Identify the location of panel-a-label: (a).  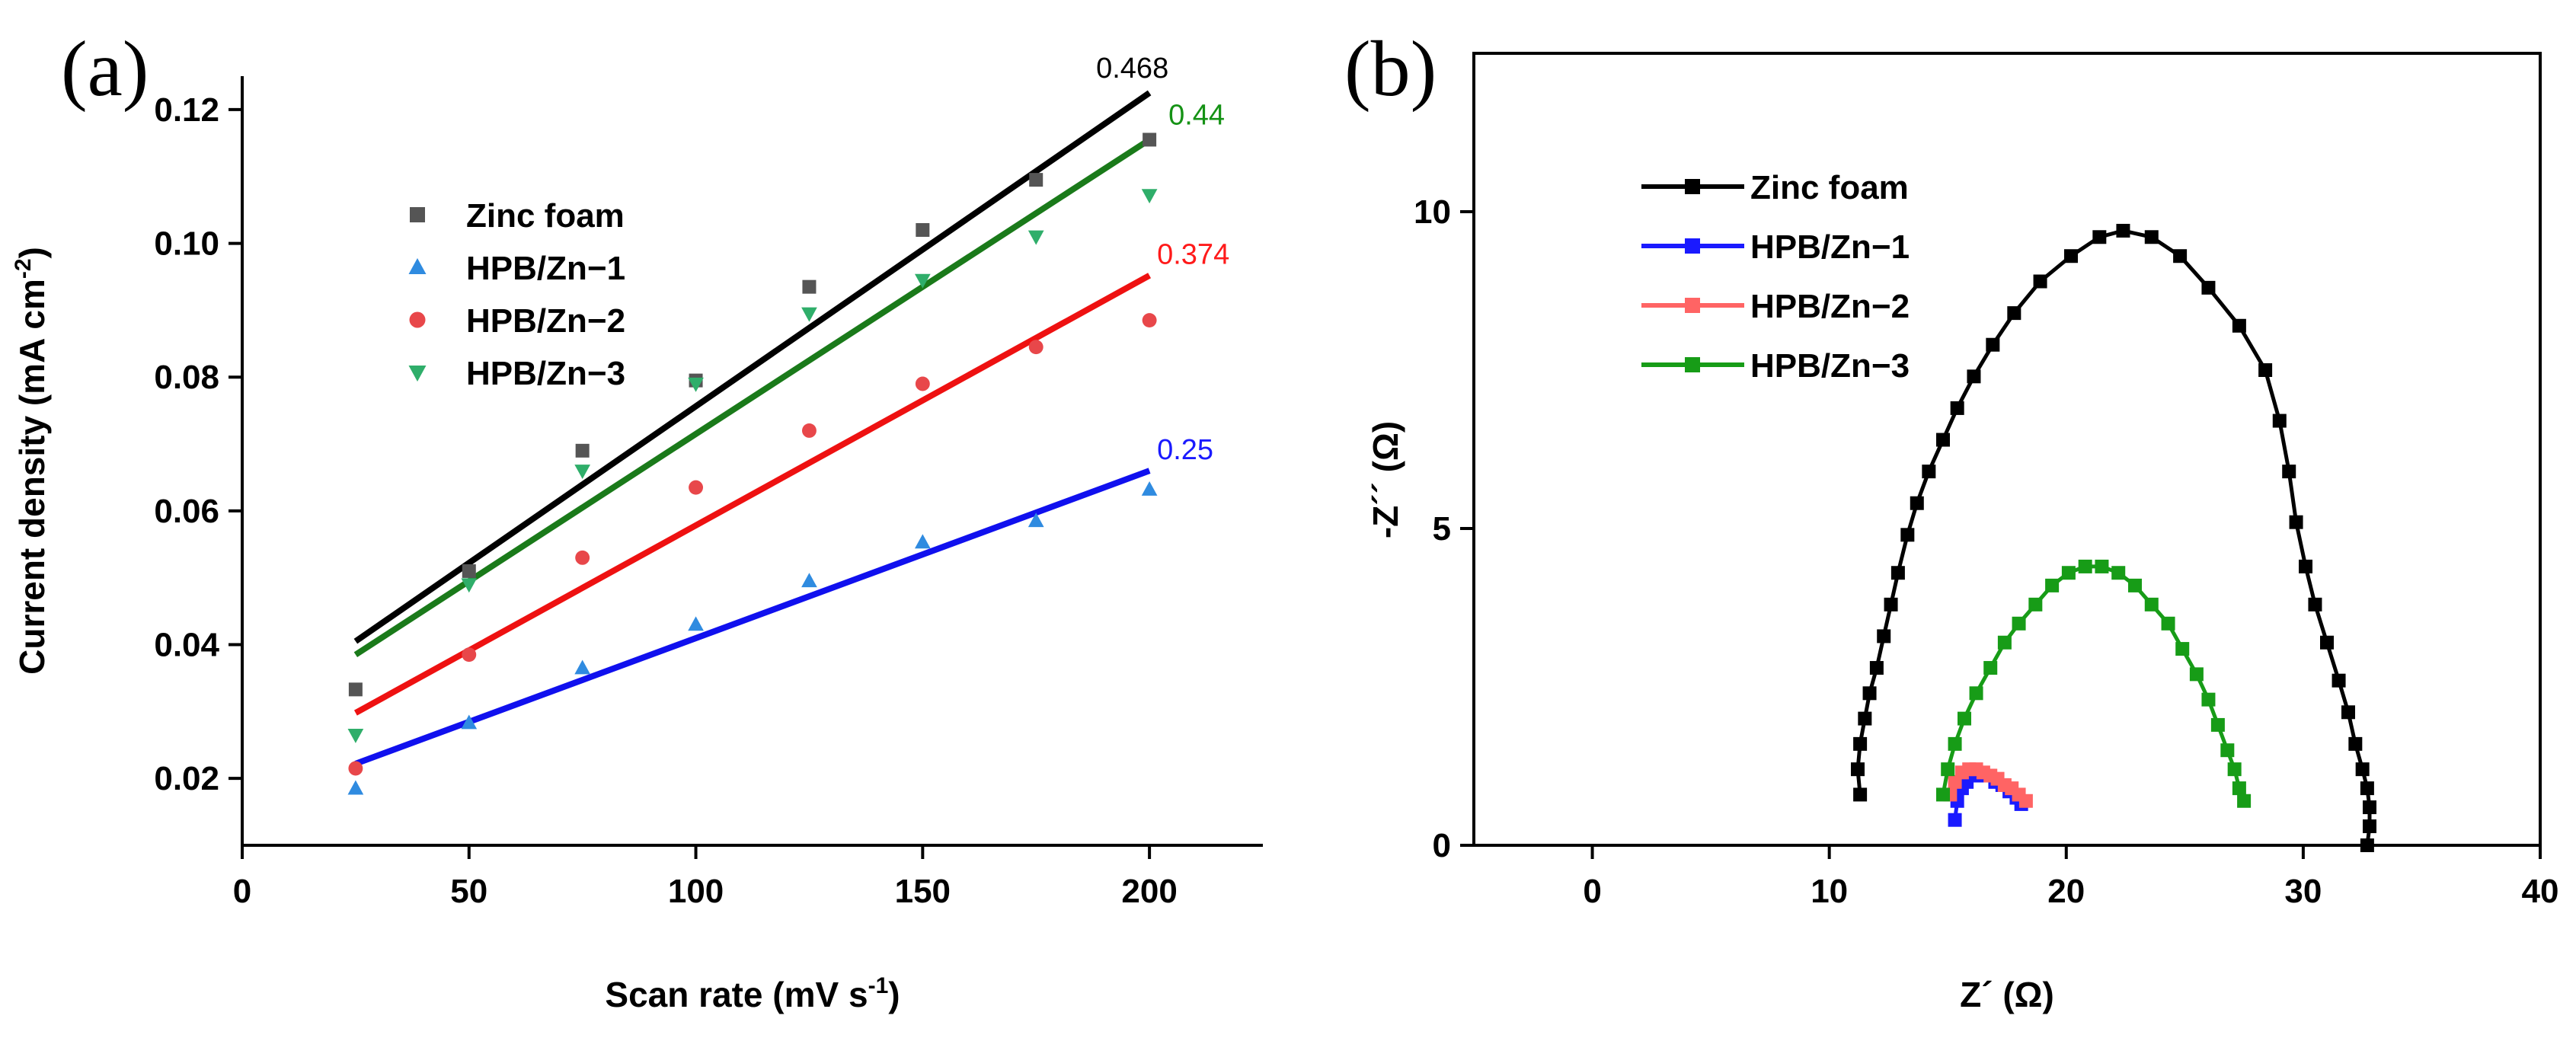
(105, 69).